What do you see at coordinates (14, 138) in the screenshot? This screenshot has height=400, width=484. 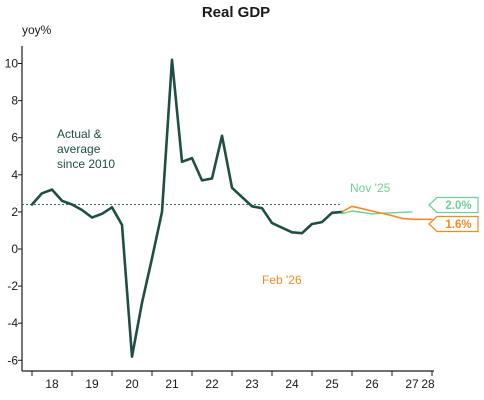 I see `y-tick-label: 6` at bounding box center [14, 138].